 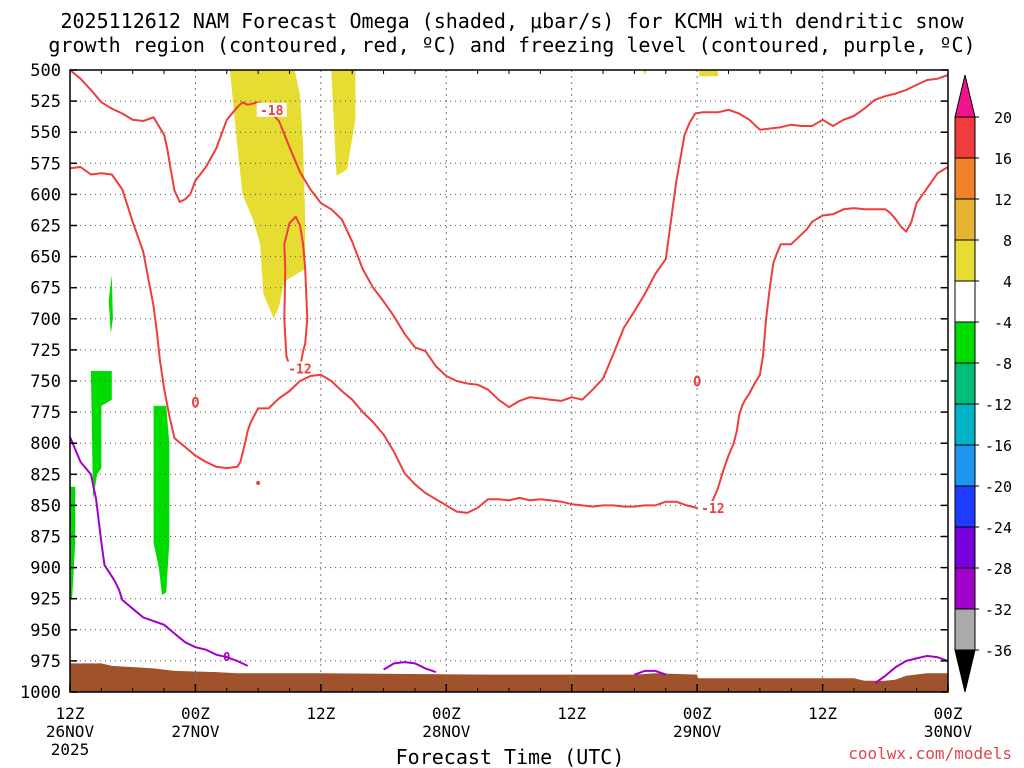 I want to click on colorbar-label-4: 4, so click(x=1007, y=282).